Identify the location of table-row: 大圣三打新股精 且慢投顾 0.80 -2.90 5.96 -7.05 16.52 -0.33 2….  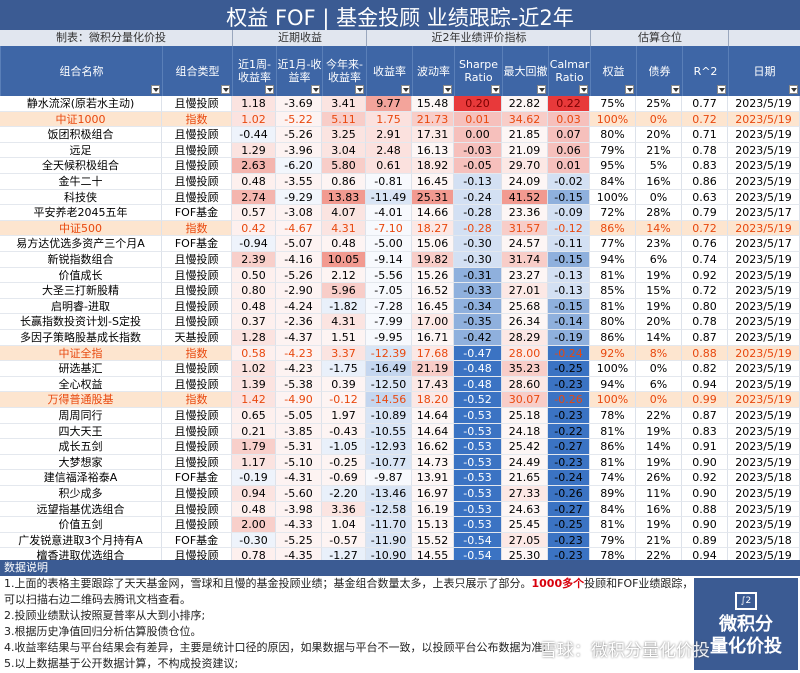
(400, 291).